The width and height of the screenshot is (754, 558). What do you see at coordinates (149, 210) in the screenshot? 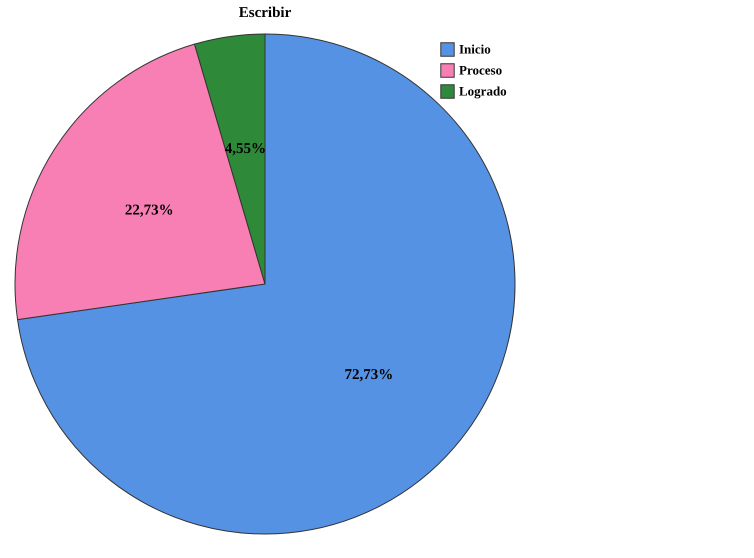
I see `data-label: 22,73%` at bounding box center [149, 210].